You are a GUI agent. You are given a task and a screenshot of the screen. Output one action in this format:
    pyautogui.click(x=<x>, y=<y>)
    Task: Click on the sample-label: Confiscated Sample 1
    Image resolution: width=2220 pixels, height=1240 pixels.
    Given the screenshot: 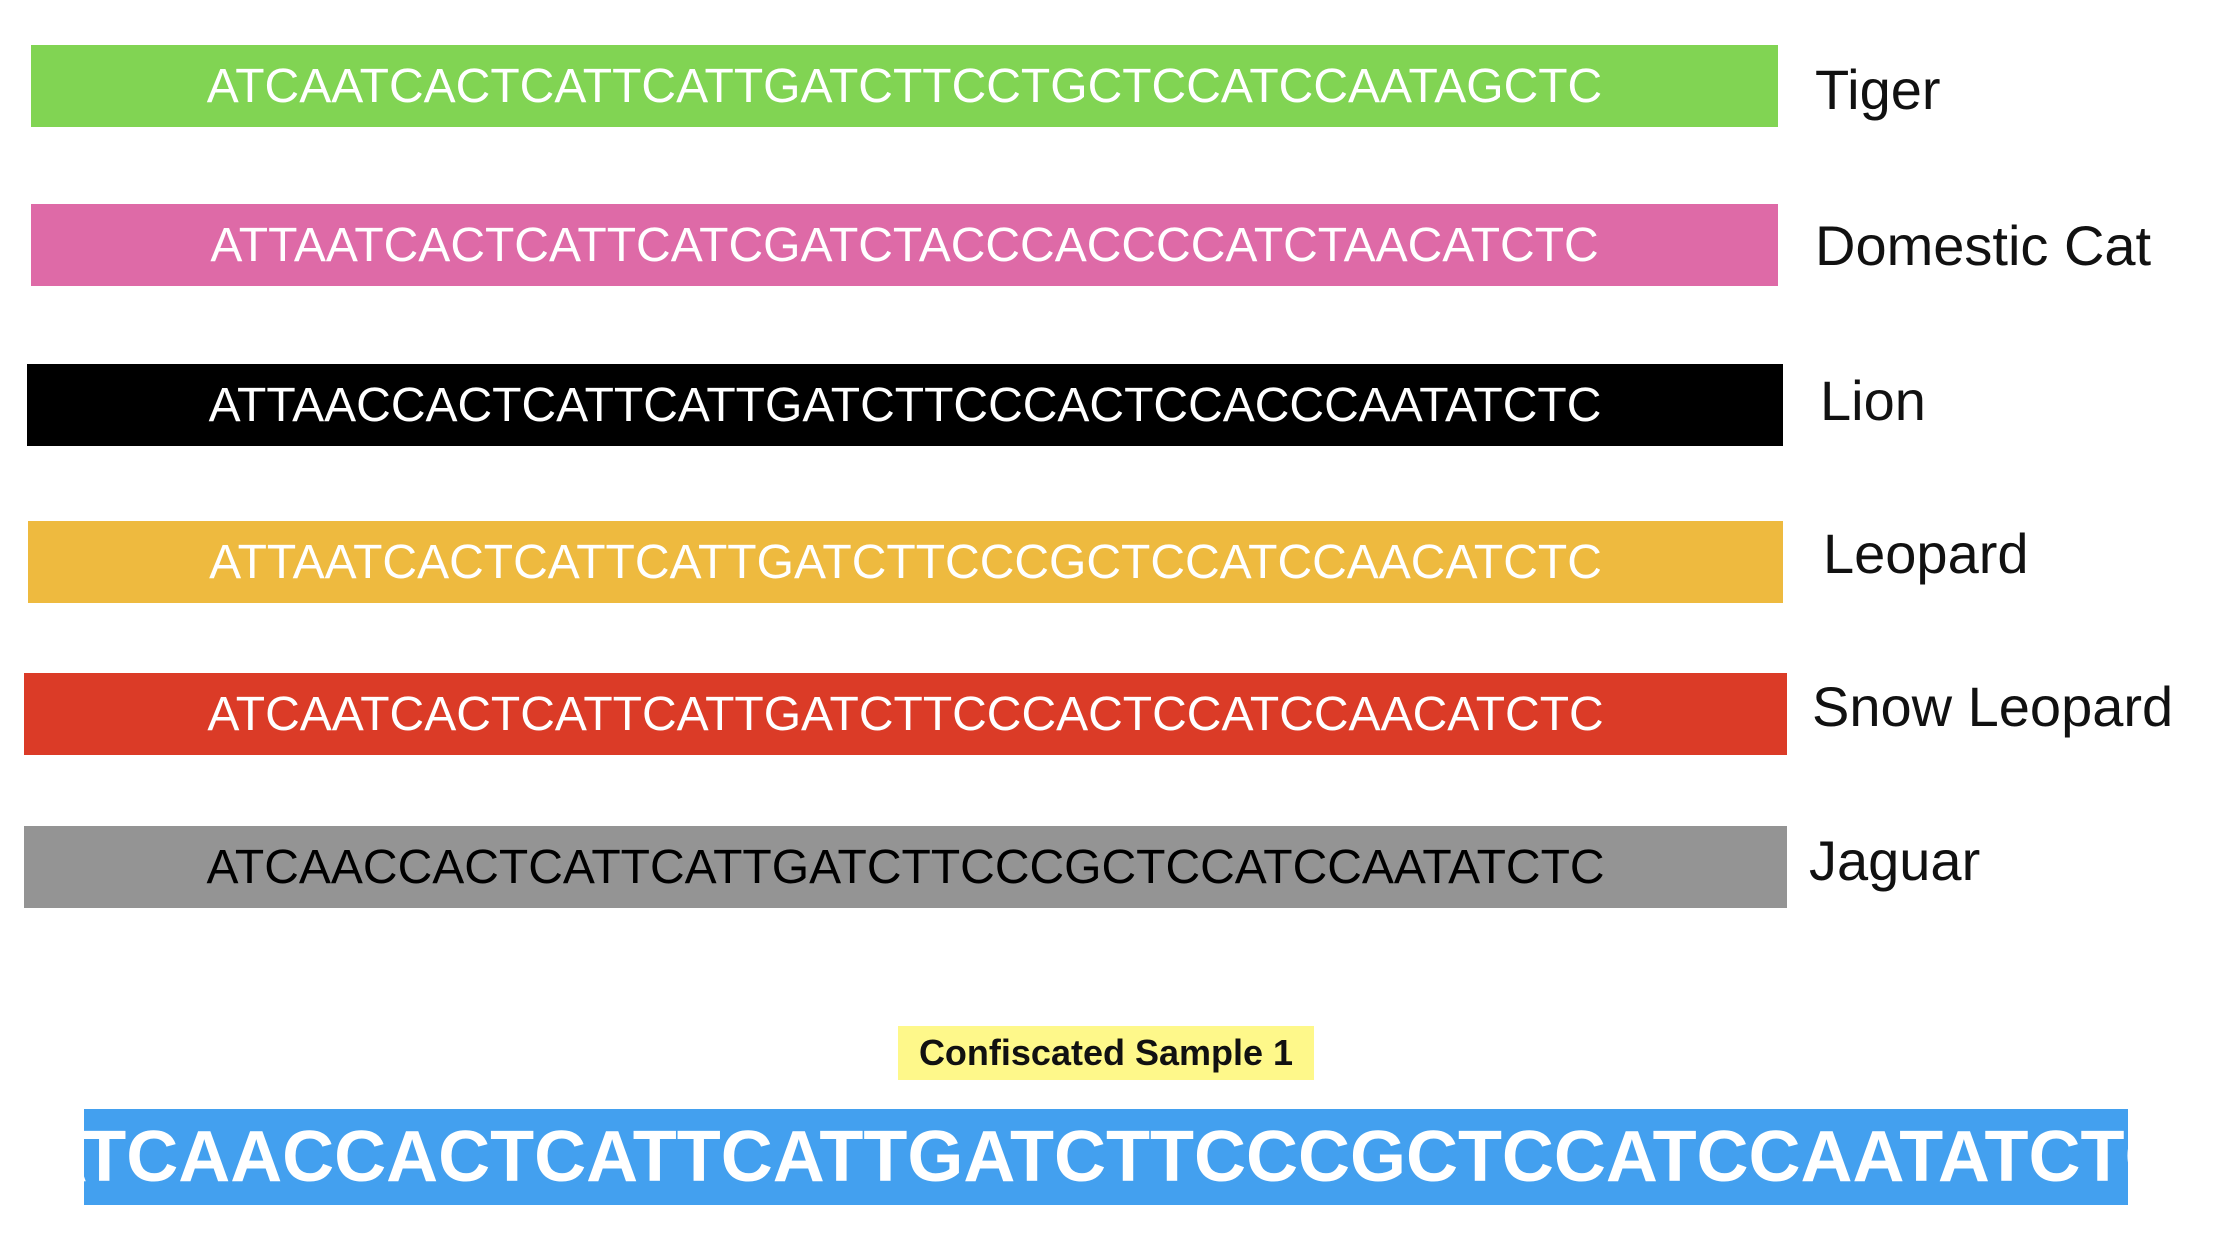 What is the action you would take?
    pyautogui.click(x=1106, y=1053)
    